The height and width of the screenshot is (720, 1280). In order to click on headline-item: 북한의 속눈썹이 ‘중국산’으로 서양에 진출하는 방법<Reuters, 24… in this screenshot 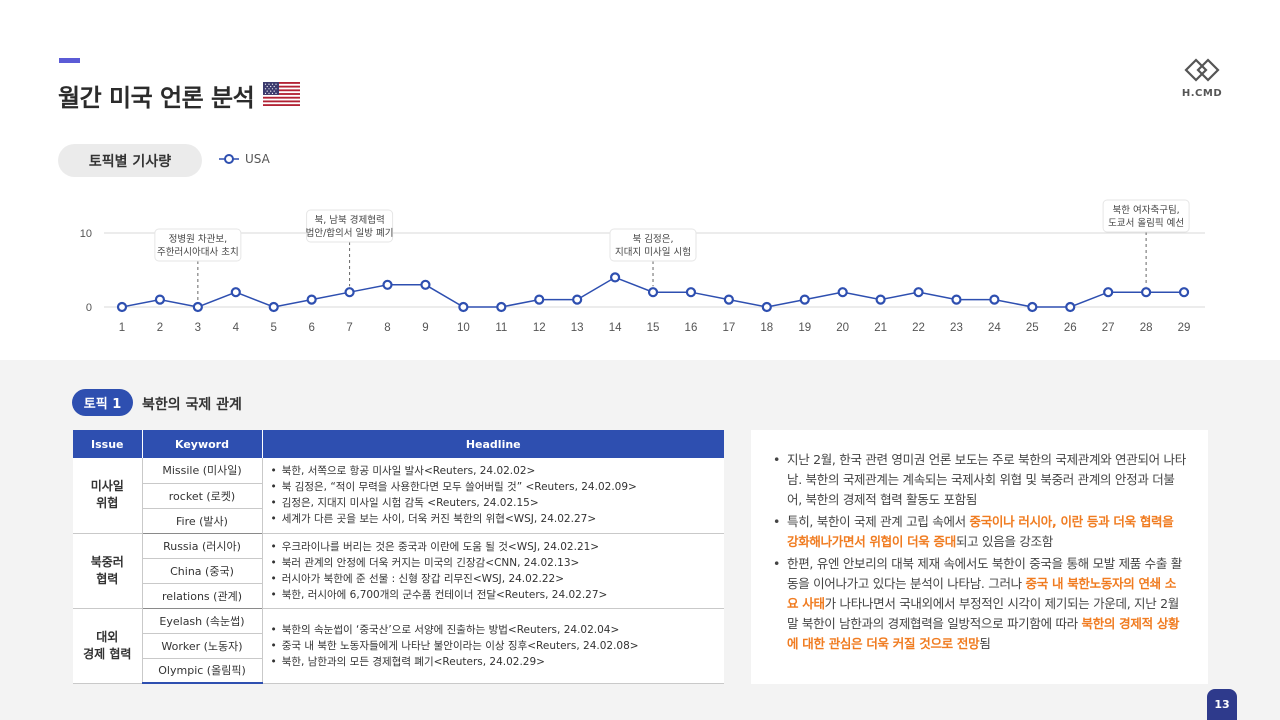, I will do `click(498, 630)`.